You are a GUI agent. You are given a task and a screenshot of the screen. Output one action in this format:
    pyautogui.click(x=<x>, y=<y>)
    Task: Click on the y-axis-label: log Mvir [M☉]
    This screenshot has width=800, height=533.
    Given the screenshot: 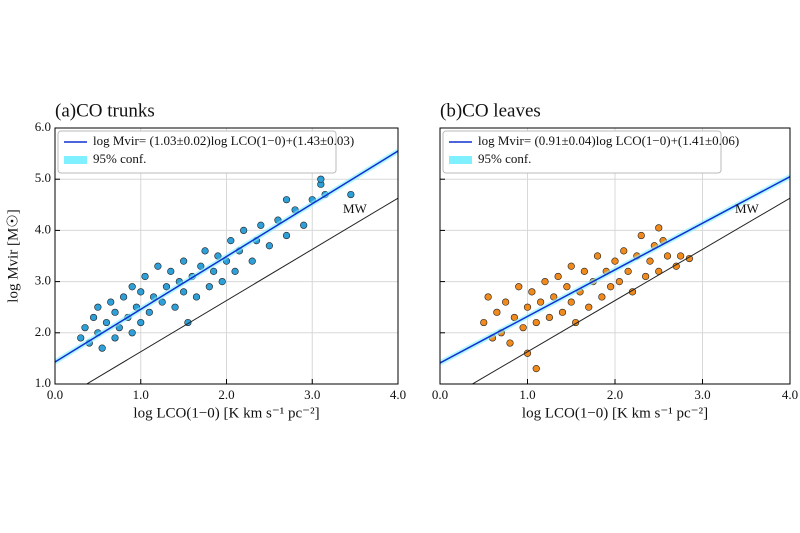 What is the action you would take?
    pyautogui.click(x=13, y=255)
    